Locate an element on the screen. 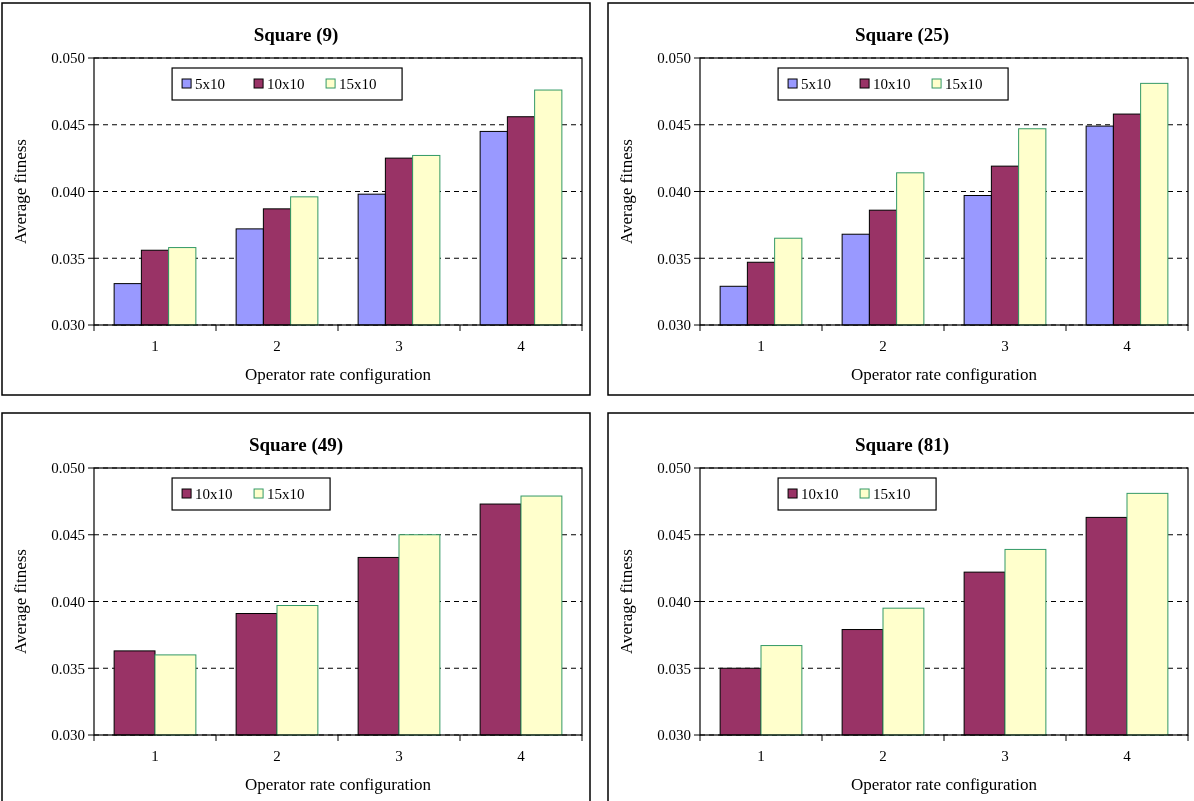  chart-title: Square (9) is located at coordinates (296, 35).